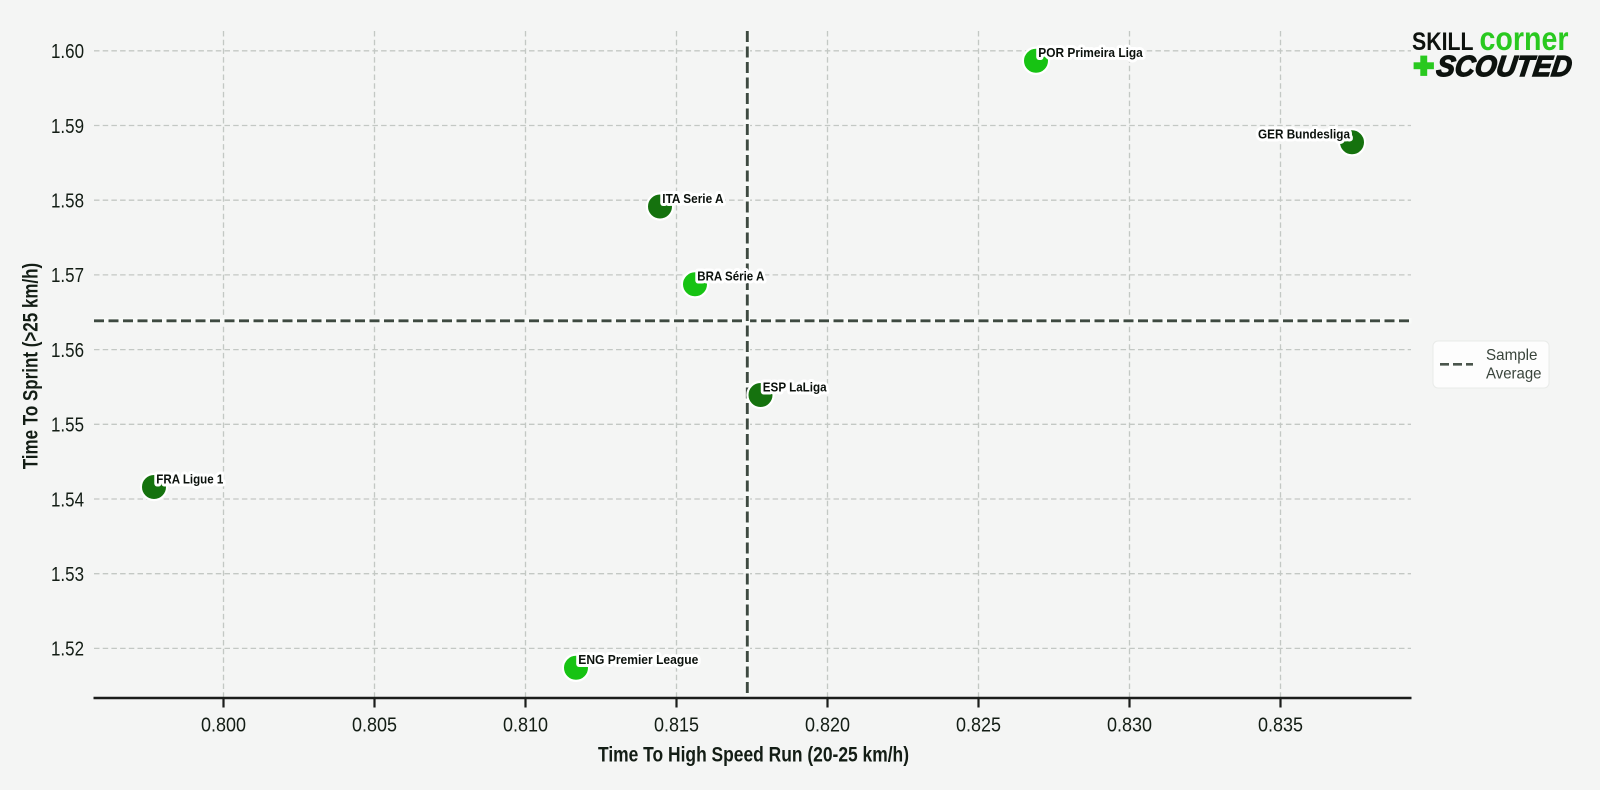 The width and height of the screenshot is (1600, 790). I want to click on svg-text: 0.825, so click(978, 726).